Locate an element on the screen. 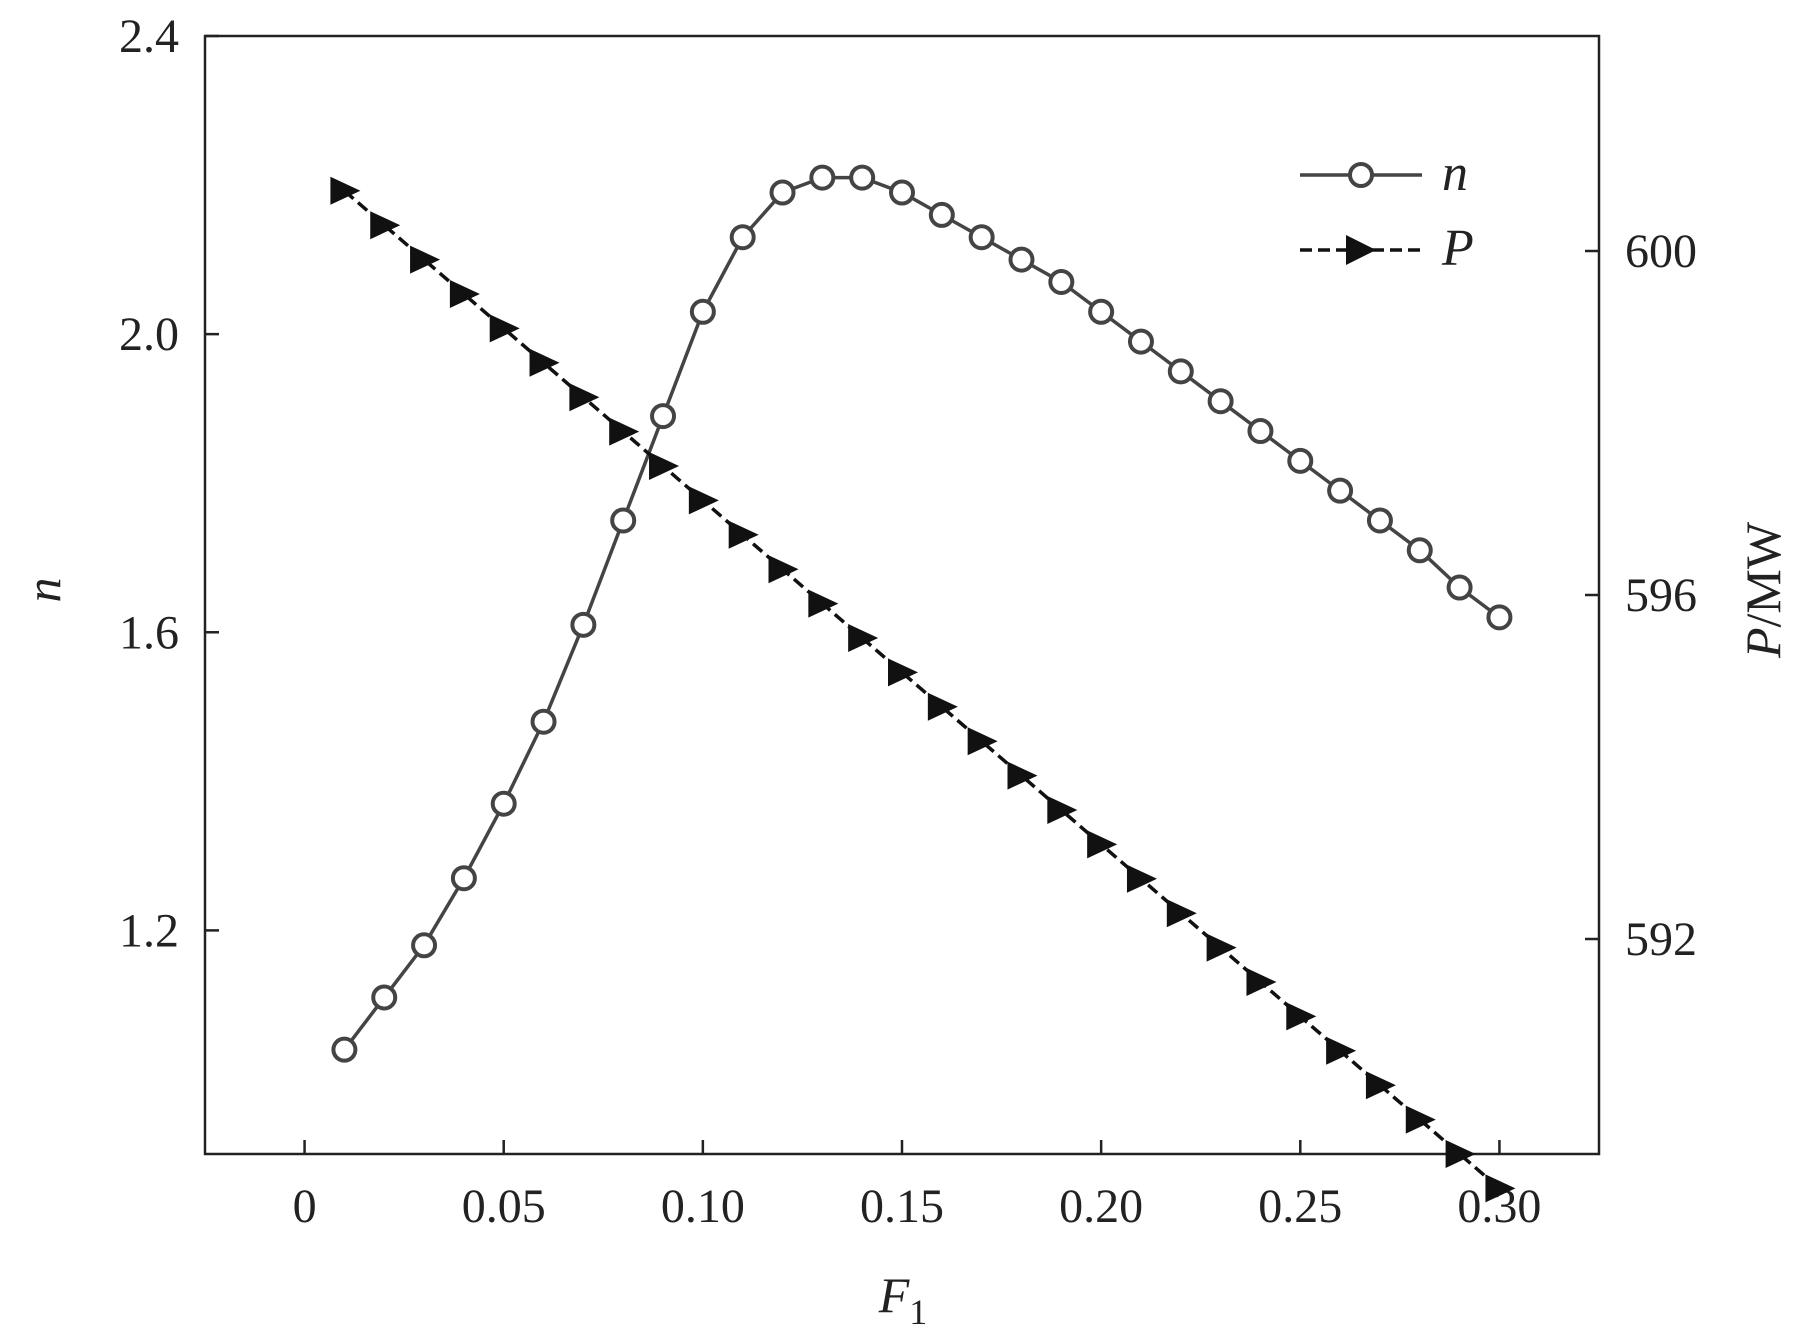 This screenshot has height=1342, width=1801. y-right-tick-label-1: 596 is located at coordinates (1661, 595).